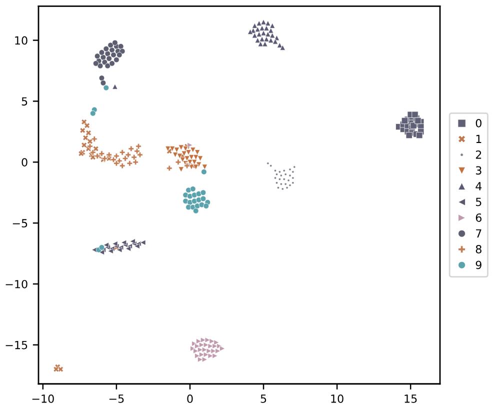  What do you see at coordinates (190, 398) in the screenshot?
I see `x-tick-label: 0` at bounding box center [190, 398].